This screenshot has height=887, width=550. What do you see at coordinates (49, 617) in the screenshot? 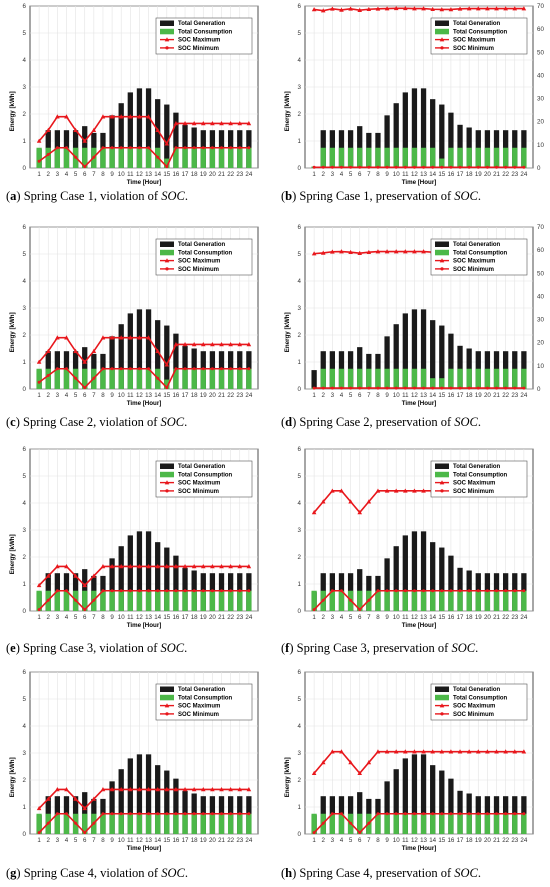
I see `x-tick-label: 2` at bounding box center [49, 617].